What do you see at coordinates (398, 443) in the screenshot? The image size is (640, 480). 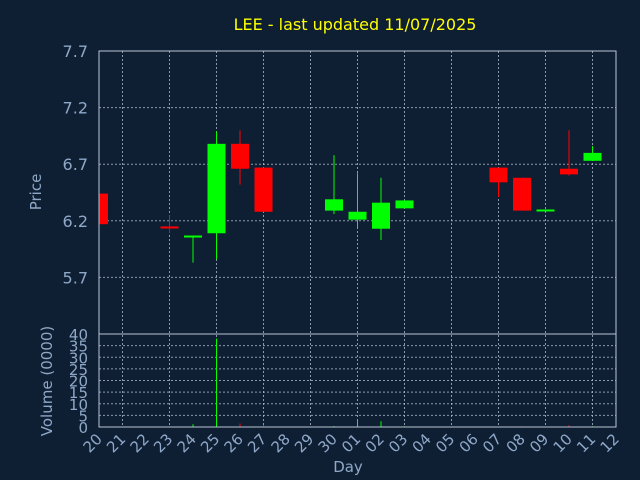 I see `day-tick-label: 03` at bounding box center [398, 443].